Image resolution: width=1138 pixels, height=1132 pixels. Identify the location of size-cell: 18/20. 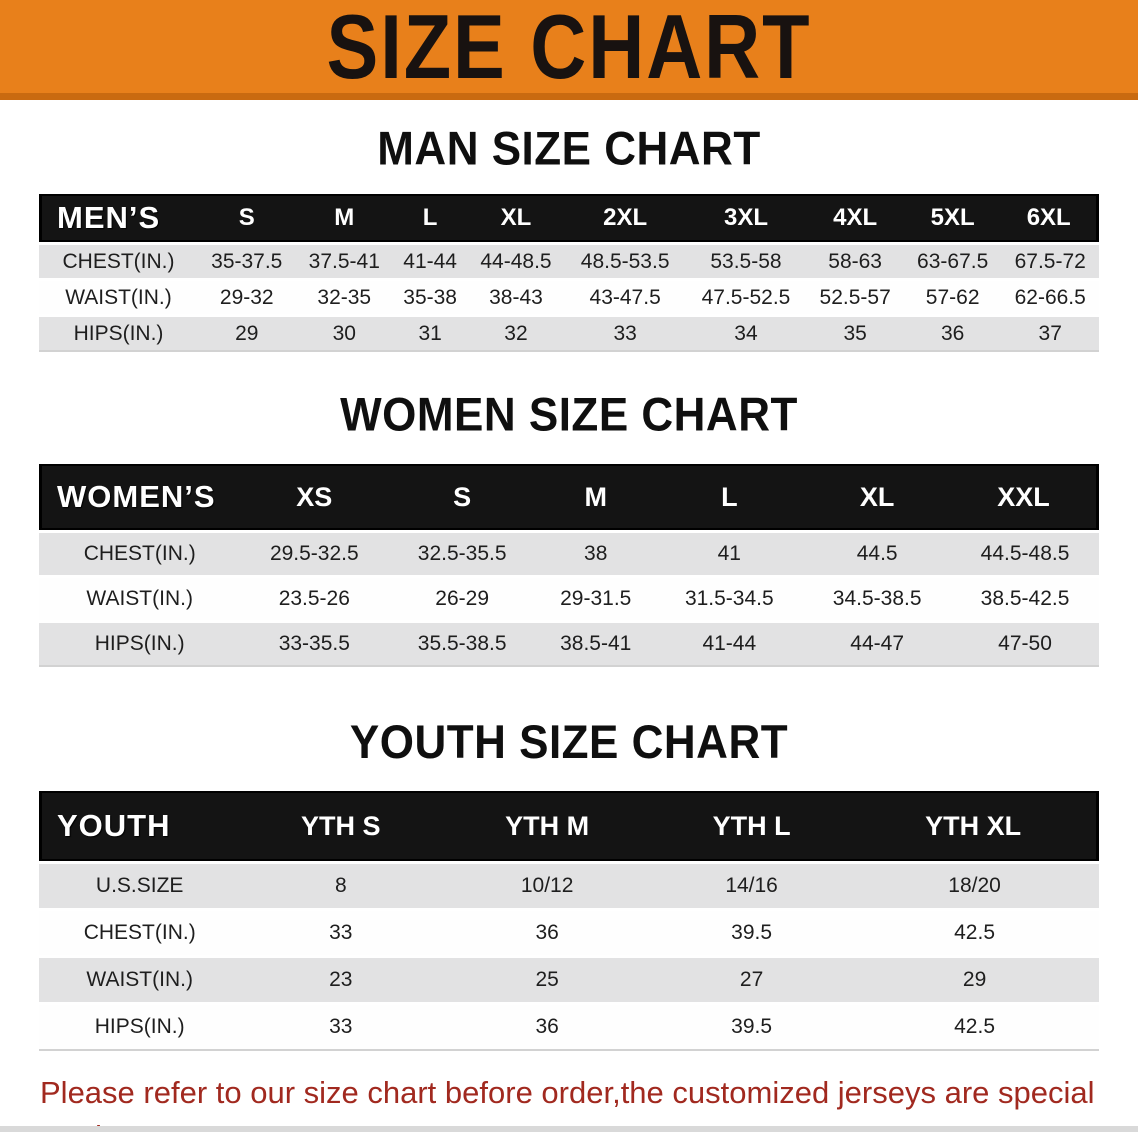
(974, 884).